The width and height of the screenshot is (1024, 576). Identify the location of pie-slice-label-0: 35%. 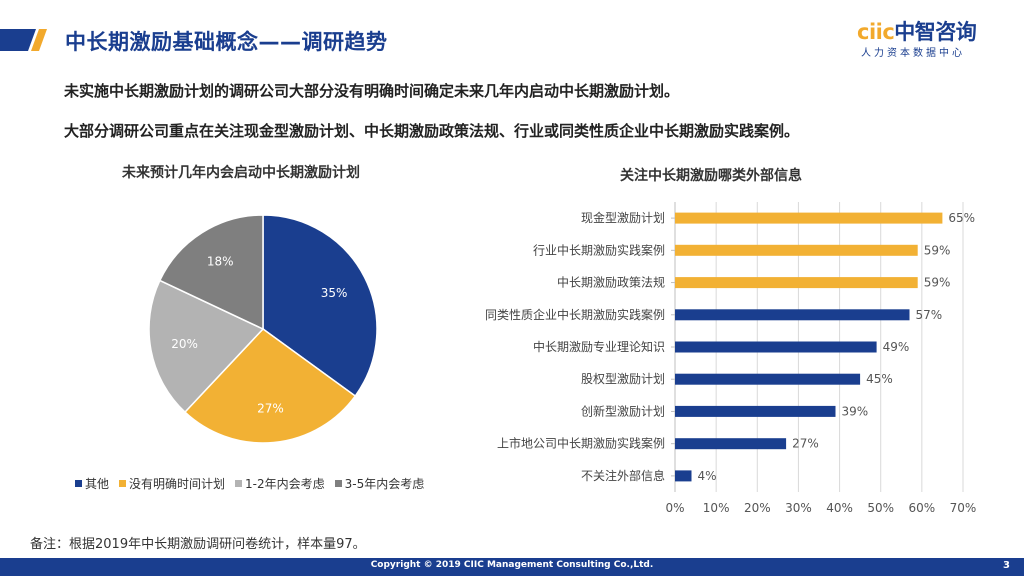
(334, 293).